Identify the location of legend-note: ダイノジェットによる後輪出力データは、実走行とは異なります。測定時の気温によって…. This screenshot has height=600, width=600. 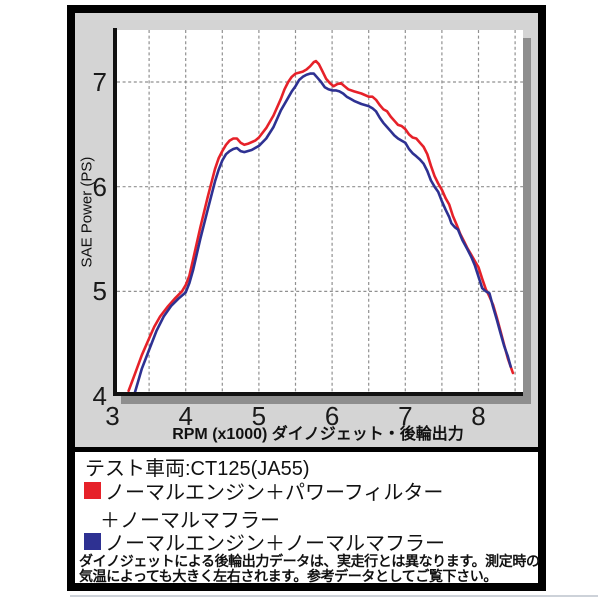
(309, 568).